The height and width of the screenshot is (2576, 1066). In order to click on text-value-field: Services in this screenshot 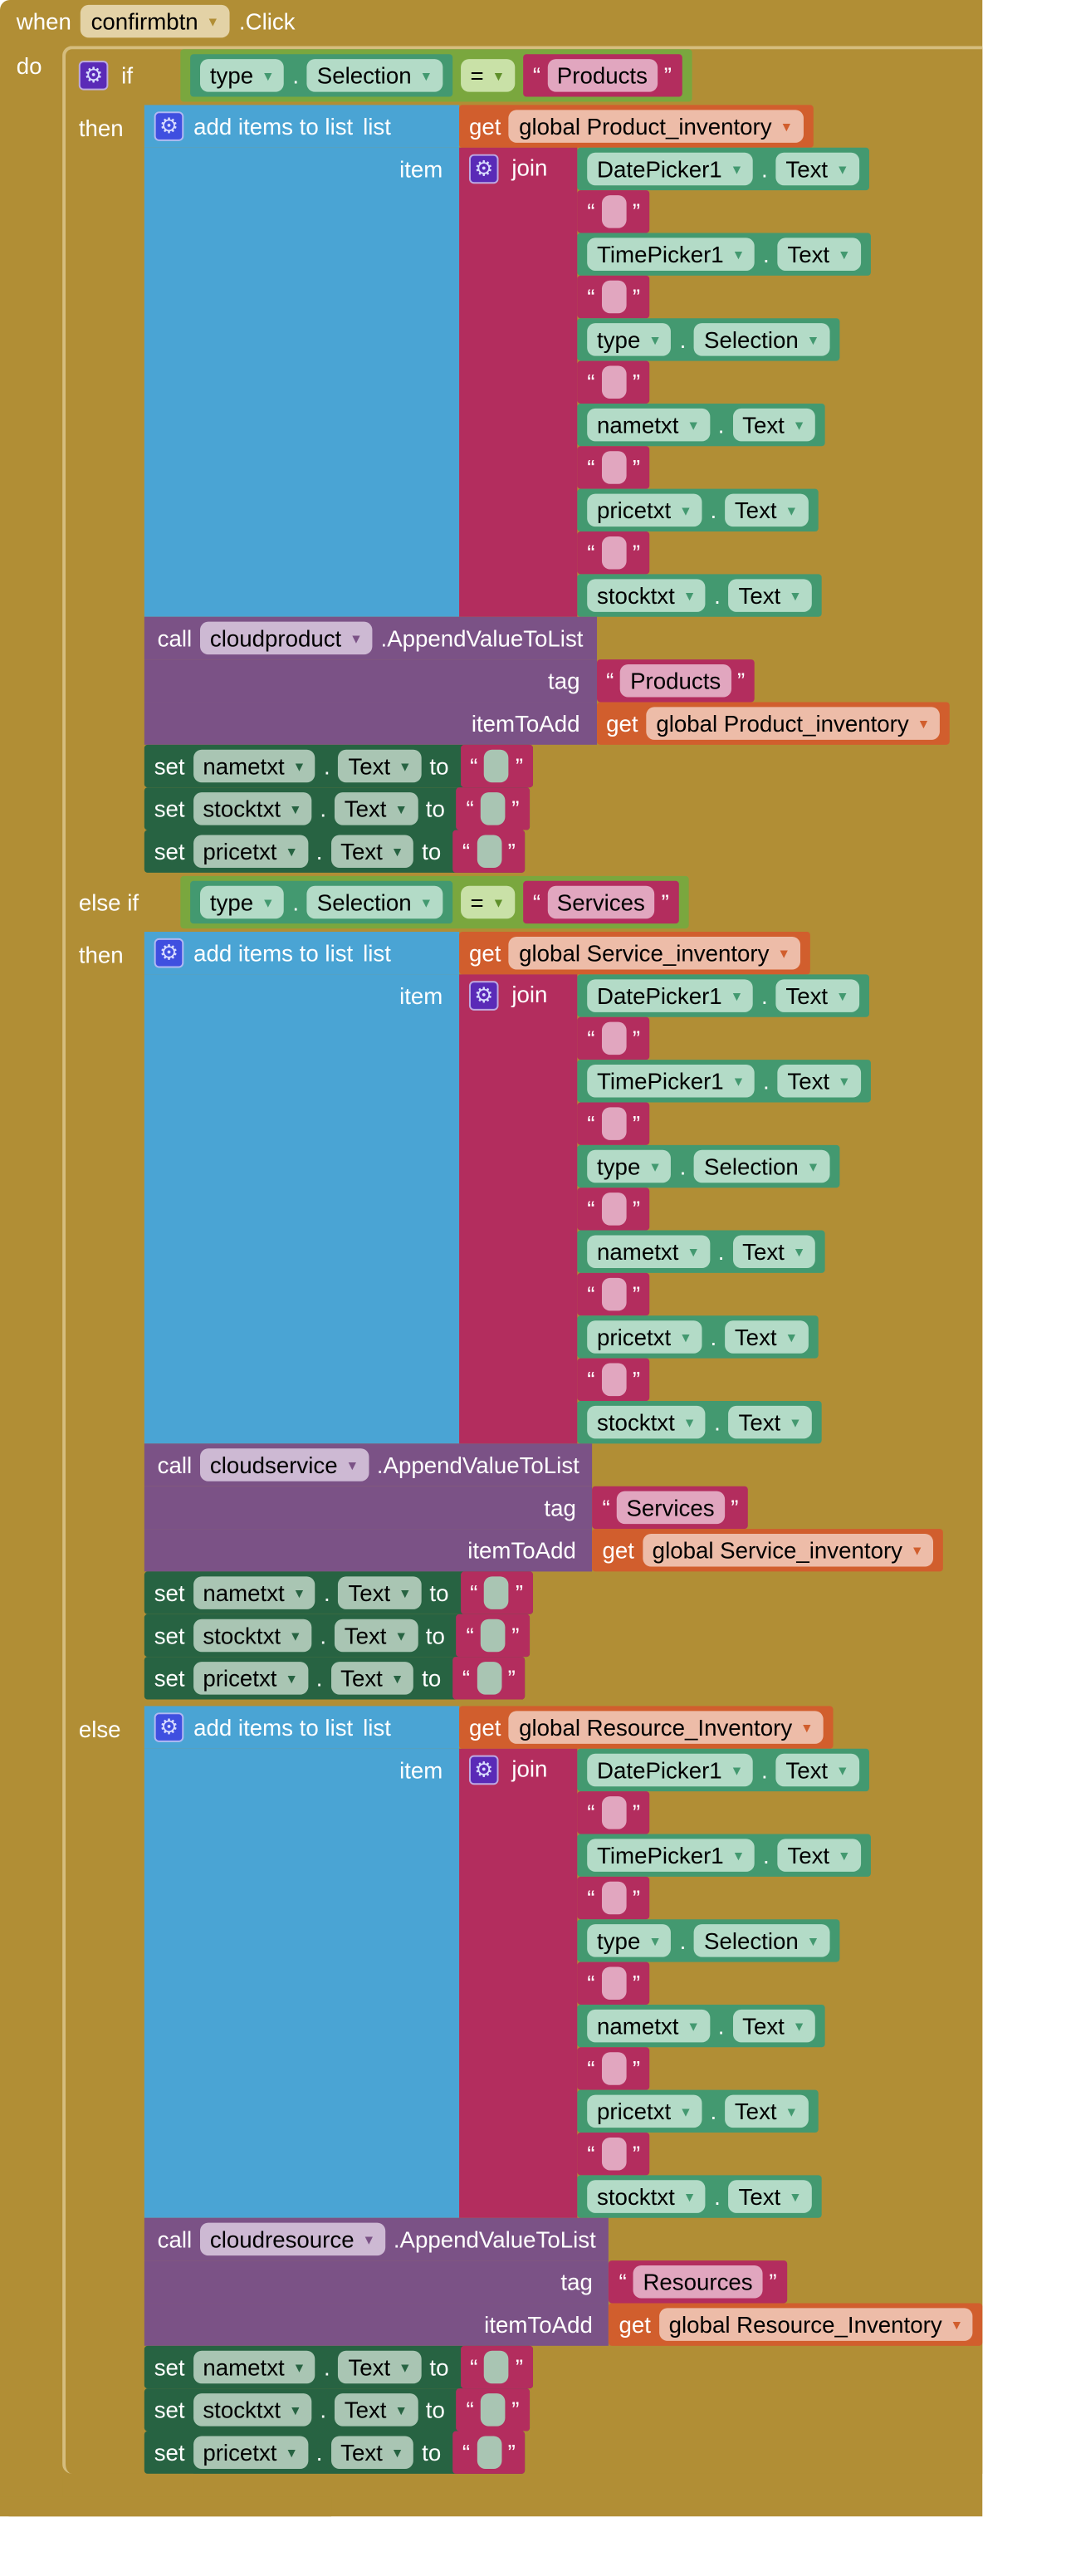, I will do `click(670, 1508)`.